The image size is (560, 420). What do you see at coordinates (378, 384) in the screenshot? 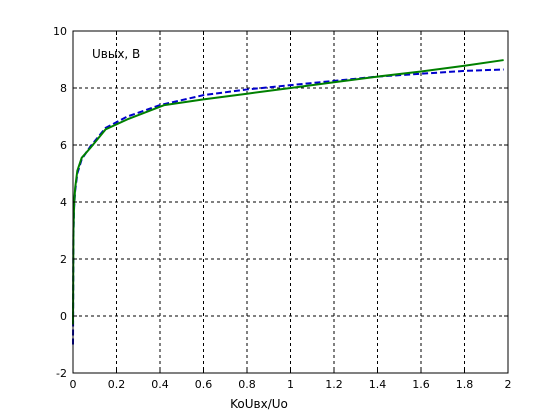
I see `x-tick-label: 1.4` at bounding box center [378, 384].